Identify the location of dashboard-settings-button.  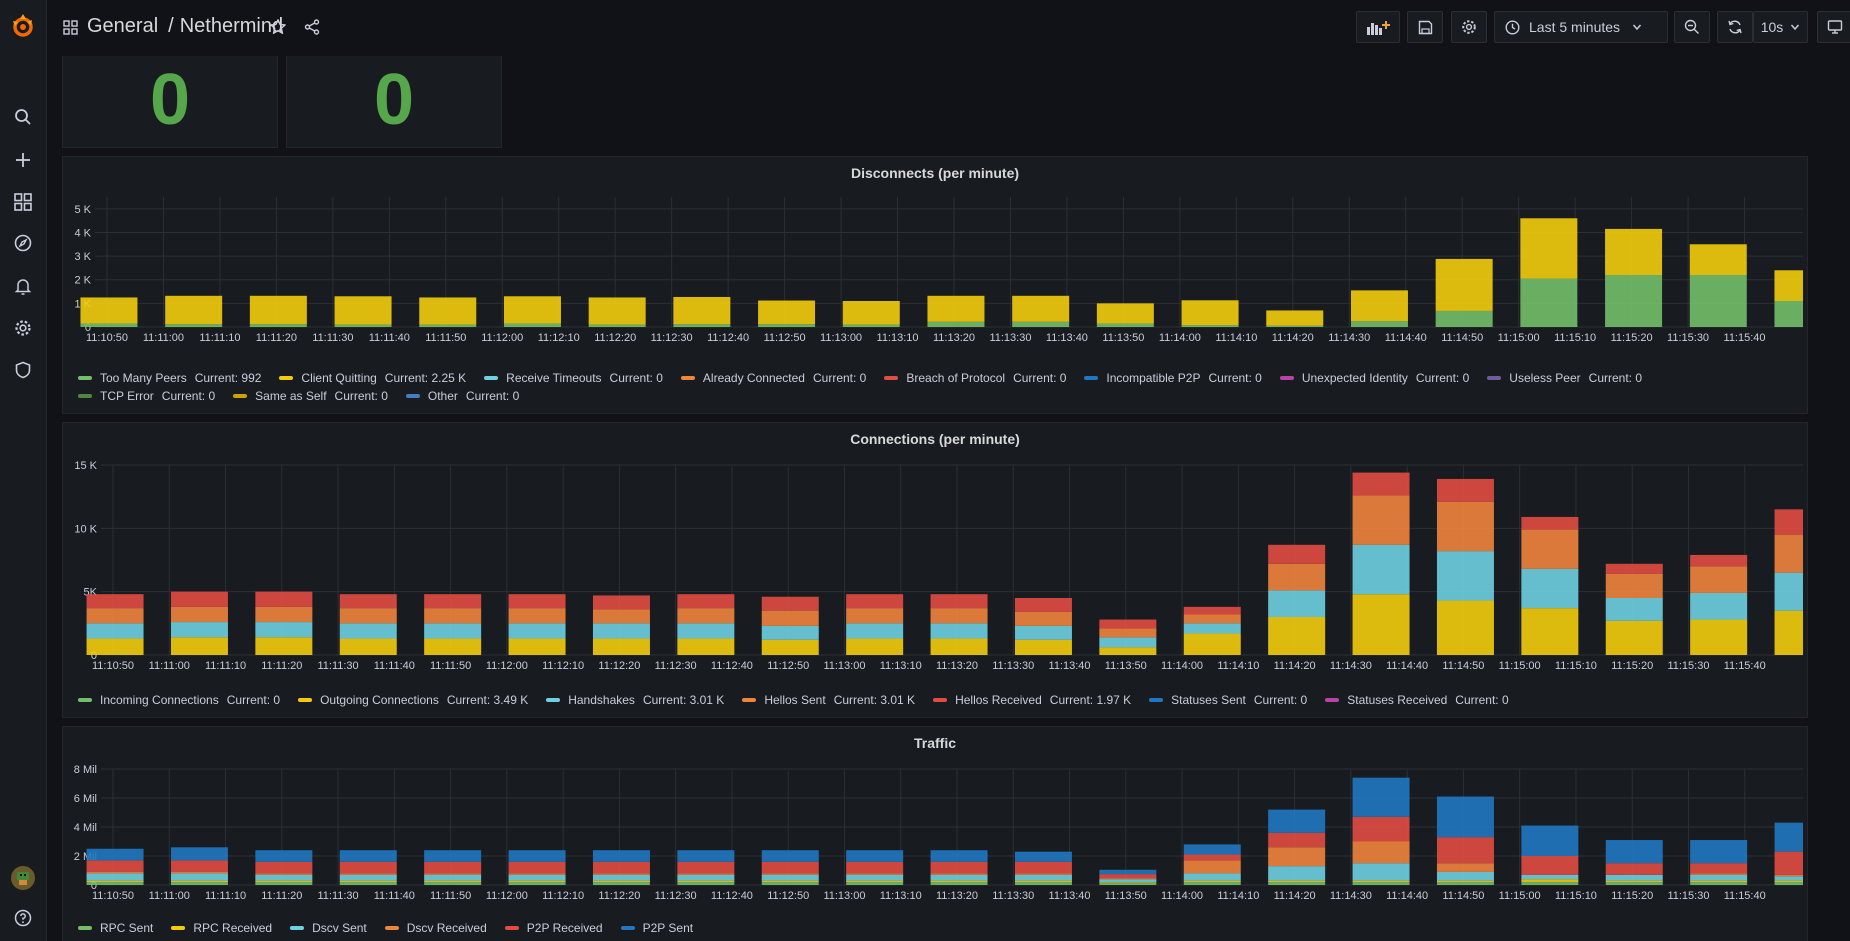
(1469, 27).